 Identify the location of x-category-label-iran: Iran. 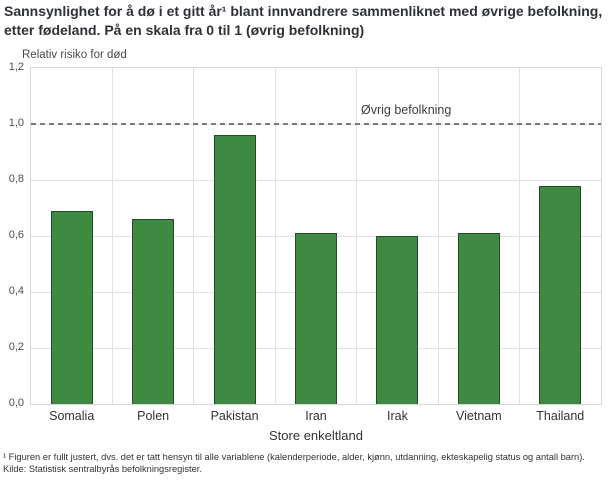
(316, 416).